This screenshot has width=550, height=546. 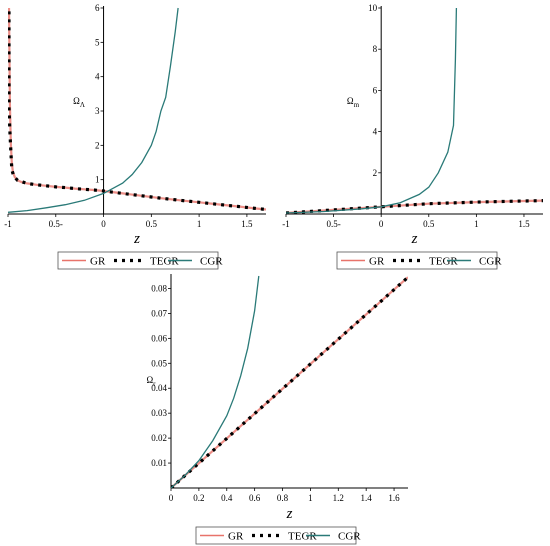 I want to click on y-axis-label-subscript: r, so click(x=154, y=384).